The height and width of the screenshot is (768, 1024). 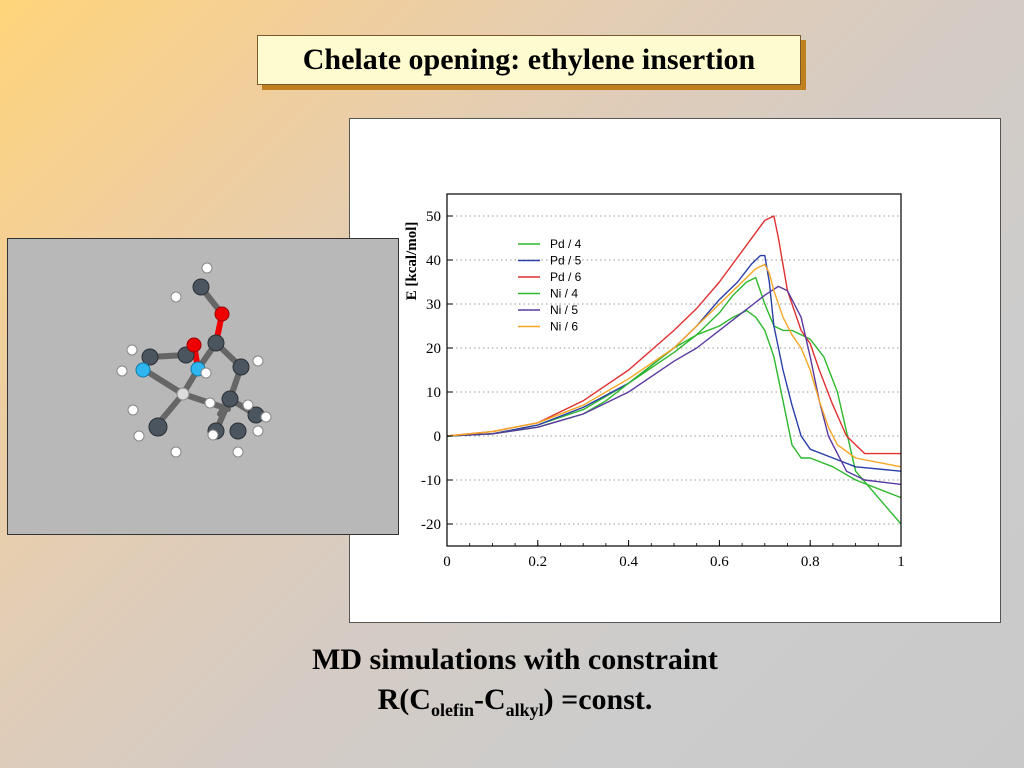 What do you see at coordinates (438, 437) in the screenshot?
I see `y-tick-label: 0` at bounding box center [438, 437].